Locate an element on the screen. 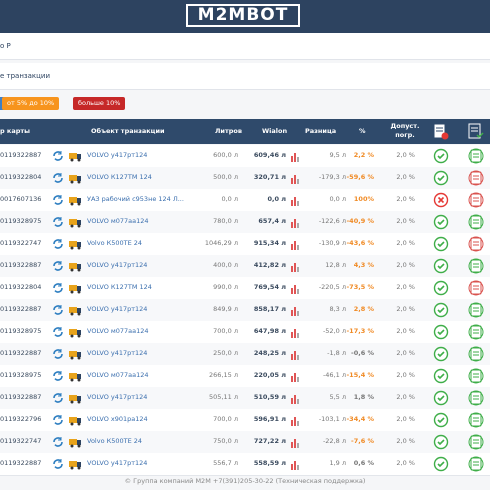 The height and width of the screenshot is (490, 490). column-header: Литров is located at coordinates (228, 131).